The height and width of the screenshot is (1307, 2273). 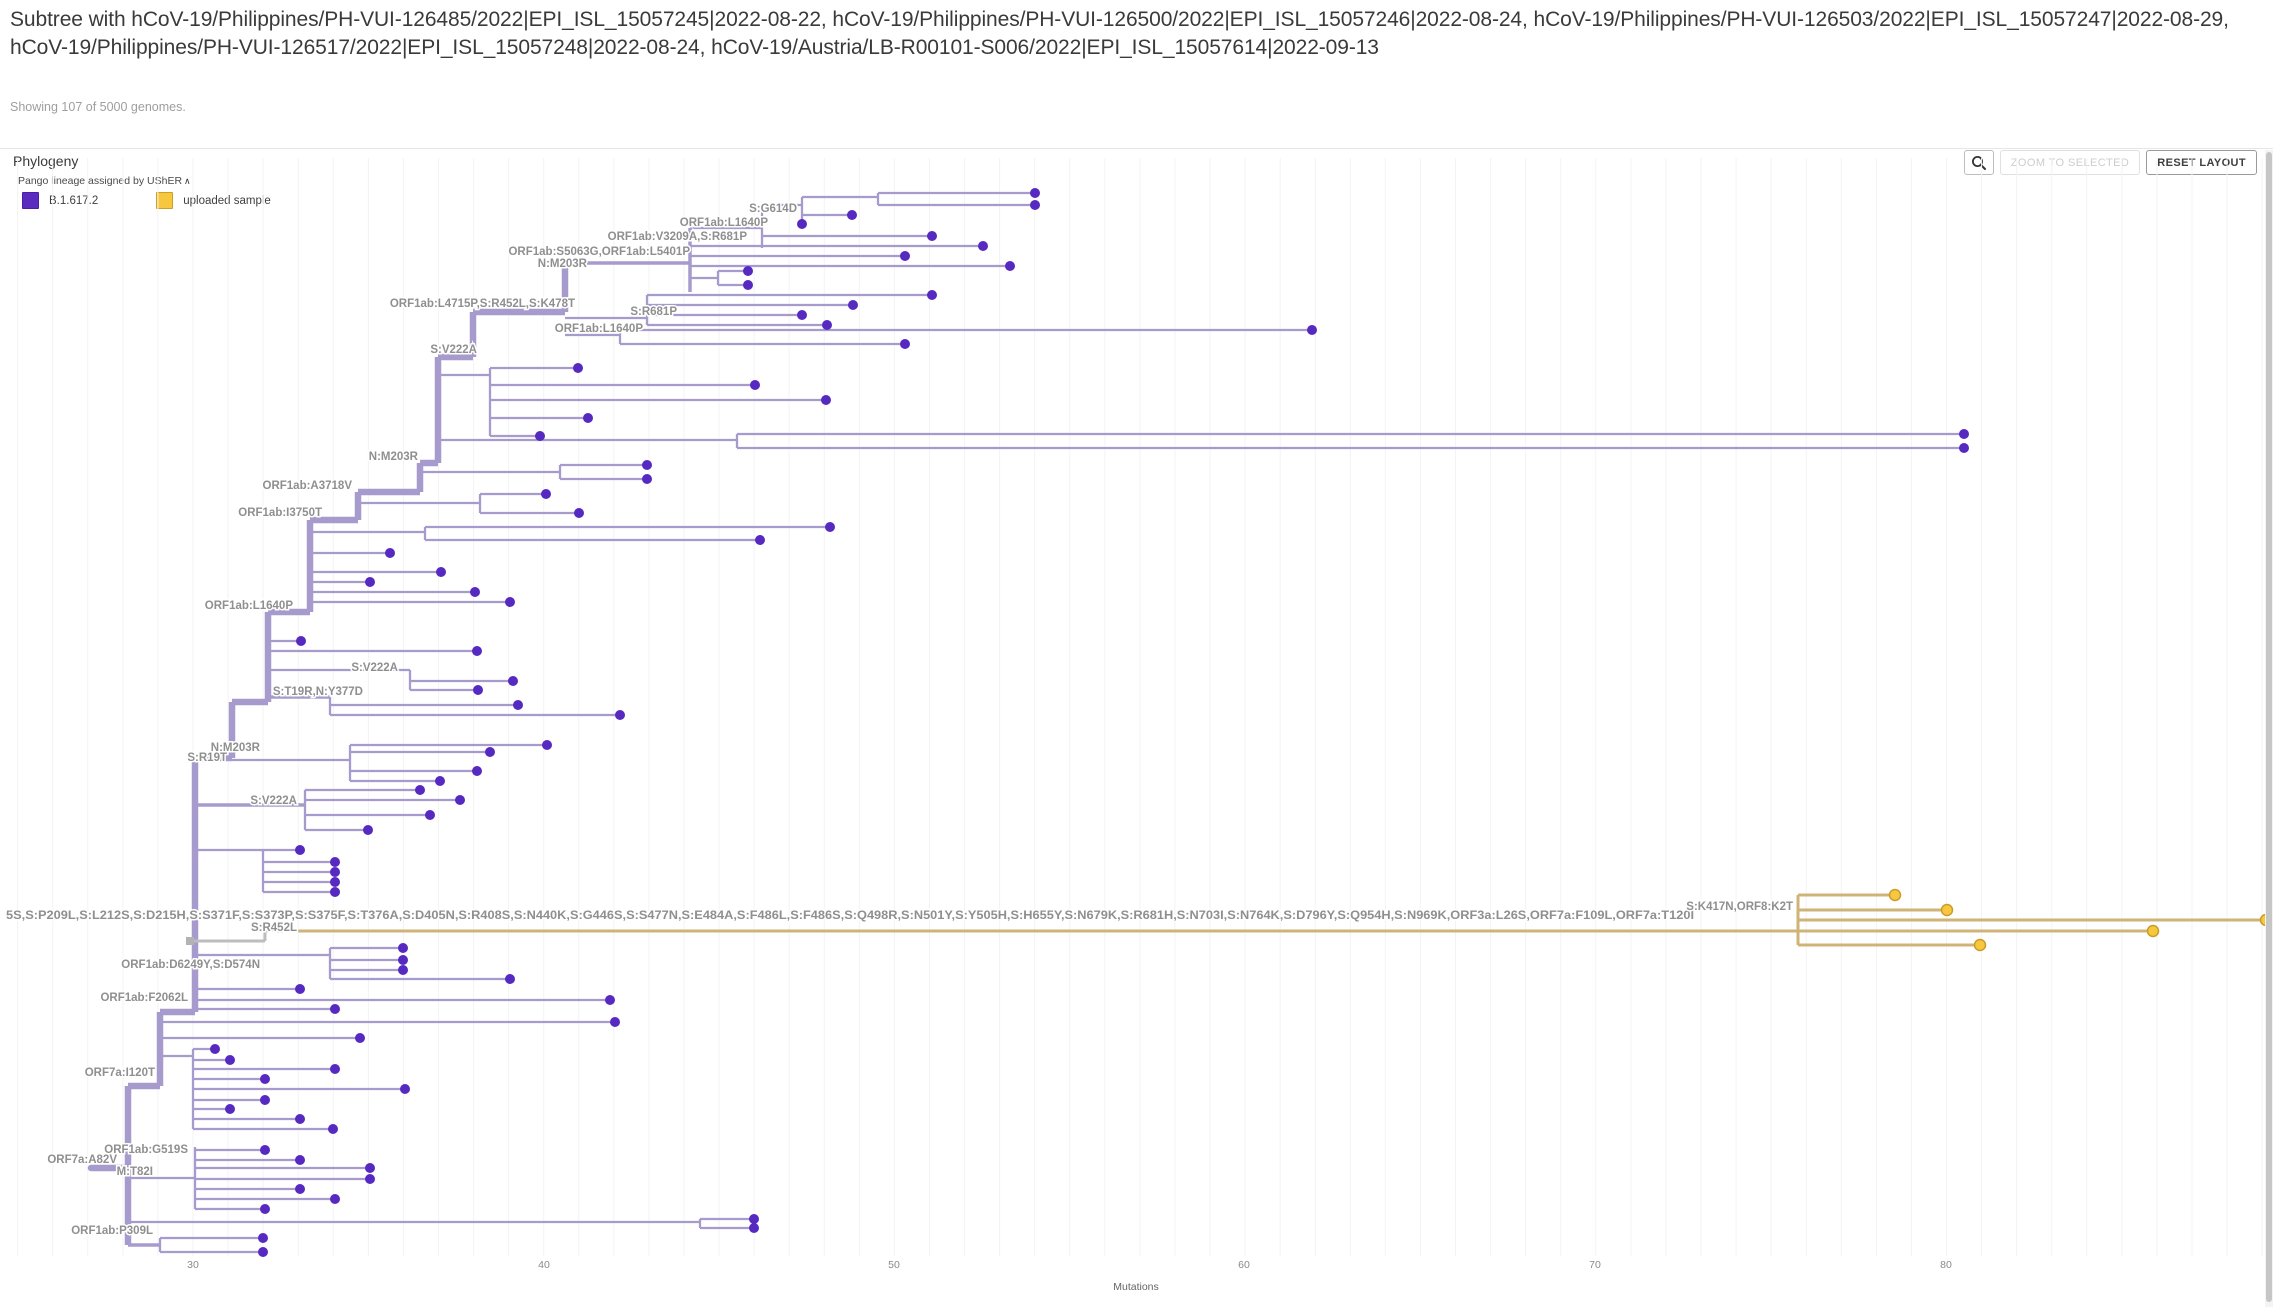 I want to click on scrollbar-thumb, so click(x=2269, y=727).